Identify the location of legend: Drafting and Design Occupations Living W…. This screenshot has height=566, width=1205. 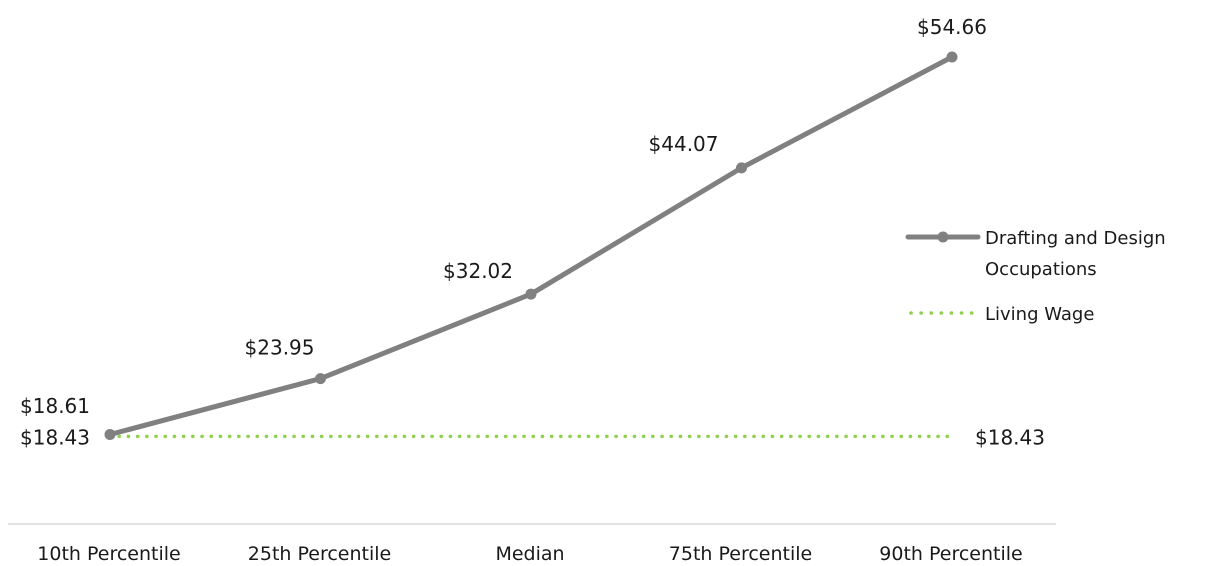
(1035, 276).